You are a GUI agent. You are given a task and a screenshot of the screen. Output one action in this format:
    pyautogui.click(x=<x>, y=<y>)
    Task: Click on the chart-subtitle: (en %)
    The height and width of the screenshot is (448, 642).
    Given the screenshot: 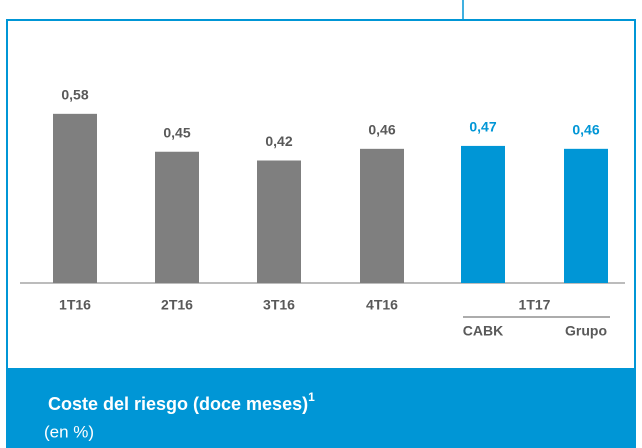 What is the action you would take?
    pyautogui.click(x=69, y=431)
    